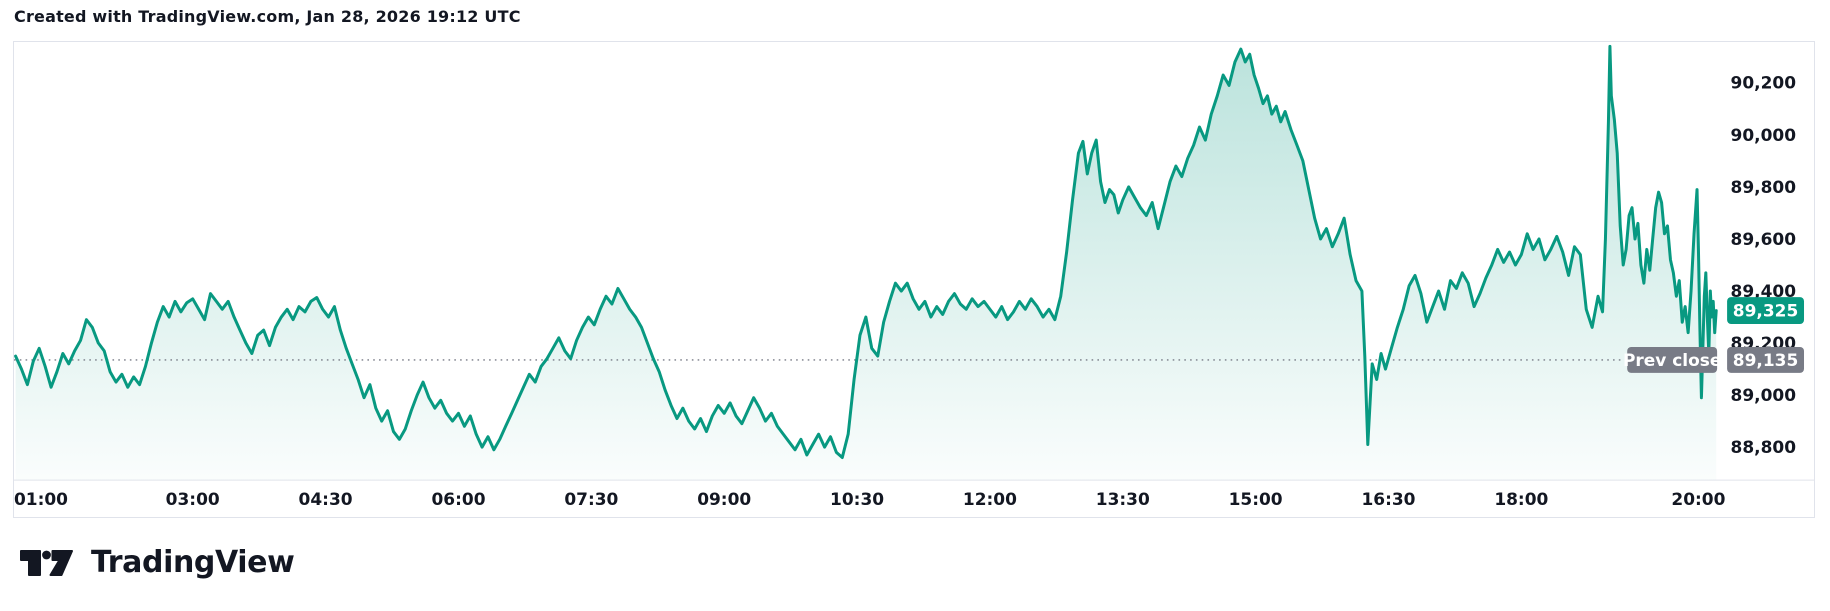  Describe the element at coordinates (326, 499) in the screenshot. I see `x-axis-tick-label: 04:30` at that location.